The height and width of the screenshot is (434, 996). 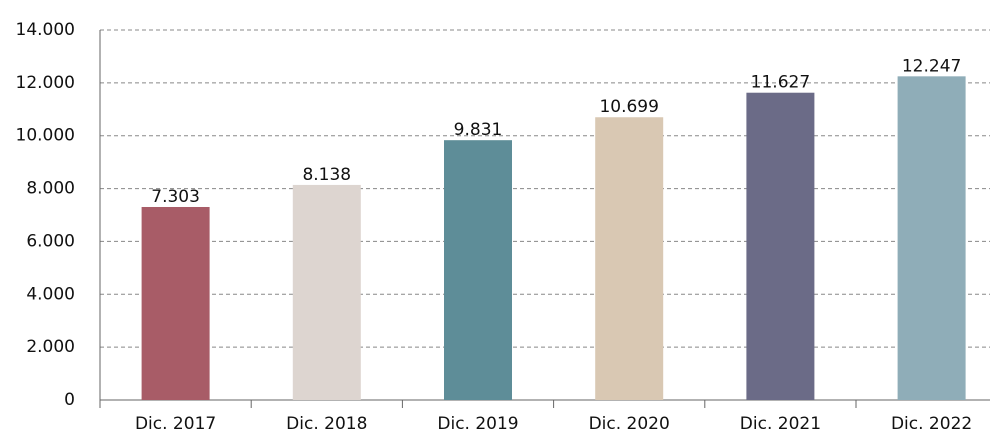 What do you see at coordinates (45, 30) in the screenshot?
I see `y-tick-label: 14.000` at bounding box center [45, 30].